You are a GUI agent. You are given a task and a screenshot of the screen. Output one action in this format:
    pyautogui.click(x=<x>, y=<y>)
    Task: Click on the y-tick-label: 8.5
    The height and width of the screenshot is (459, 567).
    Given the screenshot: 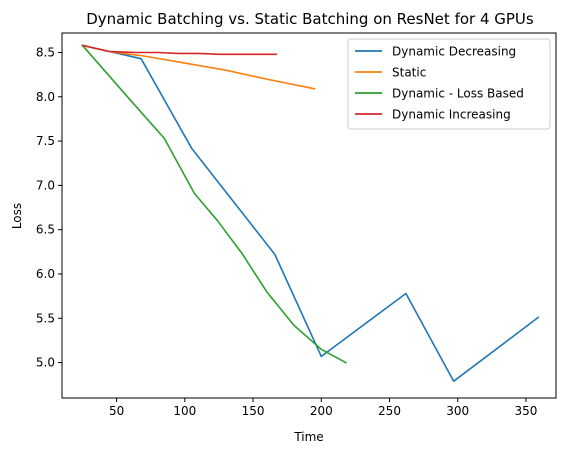 What is the action you would take?
    pyautogui.click(x=45, y=52)
    